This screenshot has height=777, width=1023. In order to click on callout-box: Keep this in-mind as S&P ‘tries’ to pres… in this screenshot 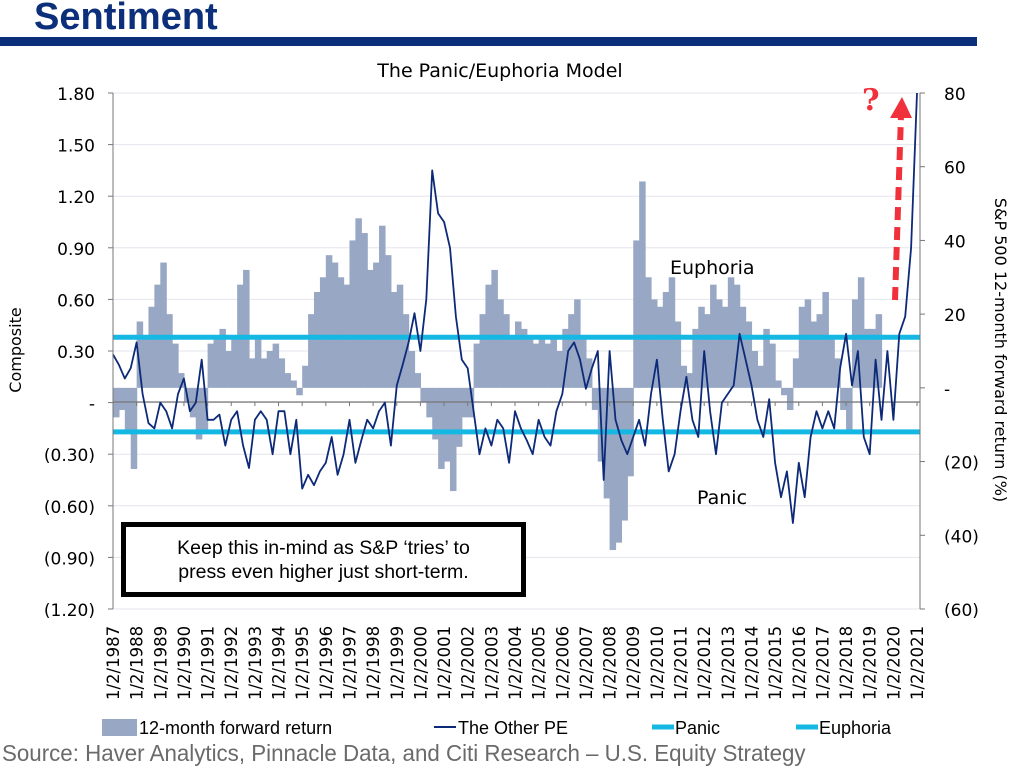, I will do `click(323, 559)`.